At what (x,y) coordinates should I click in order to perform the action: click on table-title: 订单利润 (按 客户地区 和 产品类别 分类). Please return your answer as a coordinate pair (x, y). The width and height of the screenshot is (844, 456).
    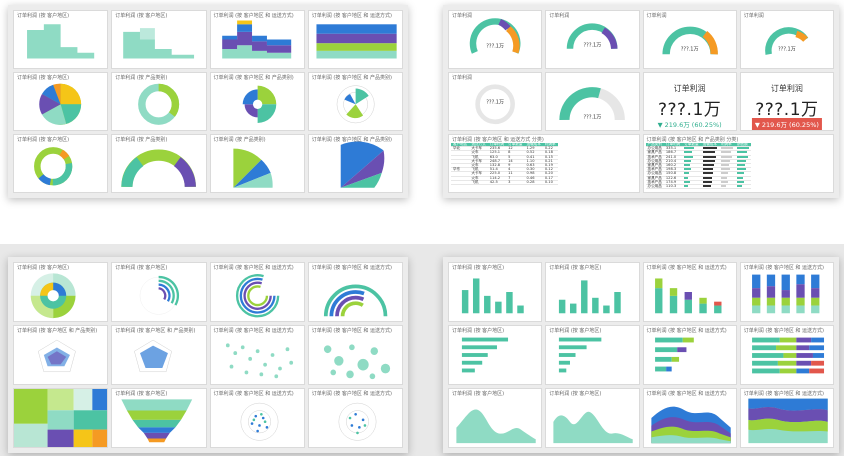
    Looking at the image, I should click on (692, 140).